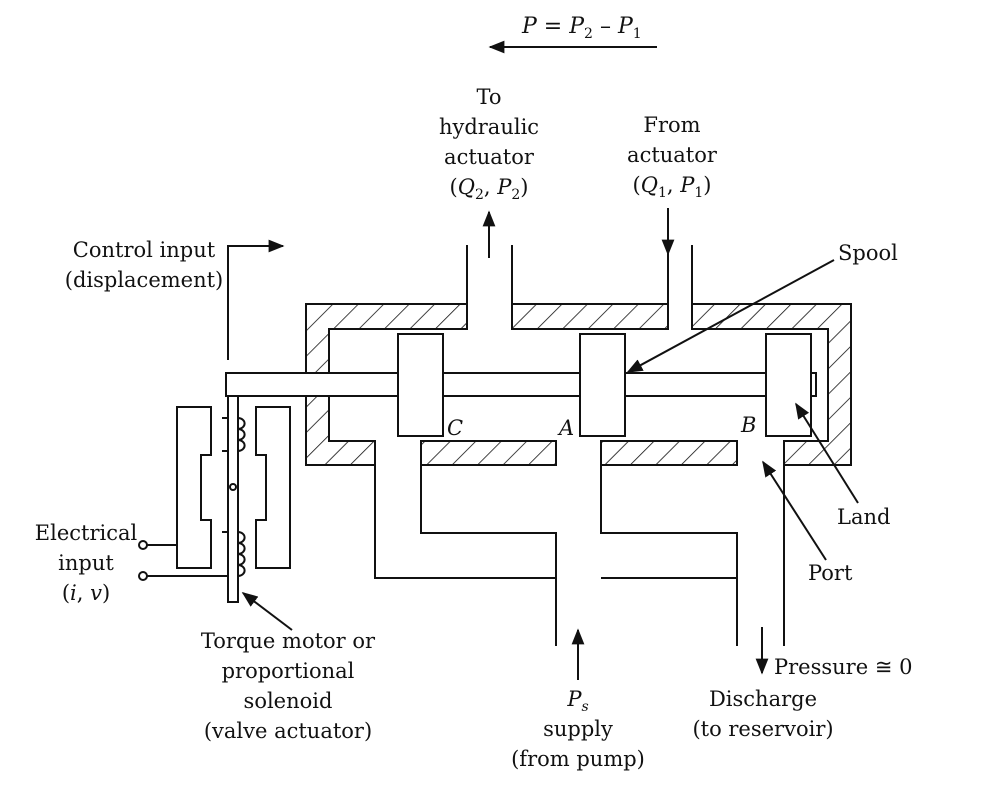 The height and width of the screenshot is (803, 982). What do you see at coordinates (194, 487) in the screenshot?
I see `motor-stator-left` at bounding box center [194, 487].